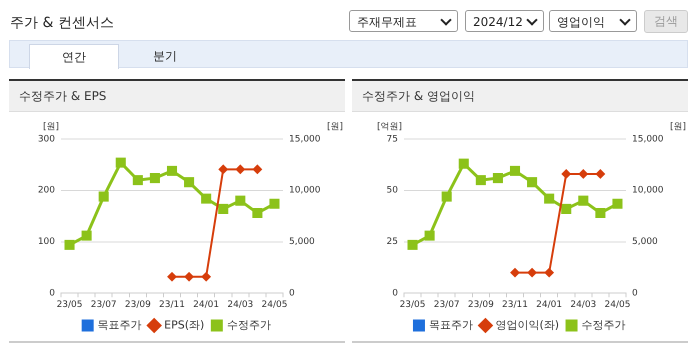 This screenshot has width=695, height=349. Describe the element at coordinates (47, 242) in the screenshot. I see `y-tick-label: 100` at that location.